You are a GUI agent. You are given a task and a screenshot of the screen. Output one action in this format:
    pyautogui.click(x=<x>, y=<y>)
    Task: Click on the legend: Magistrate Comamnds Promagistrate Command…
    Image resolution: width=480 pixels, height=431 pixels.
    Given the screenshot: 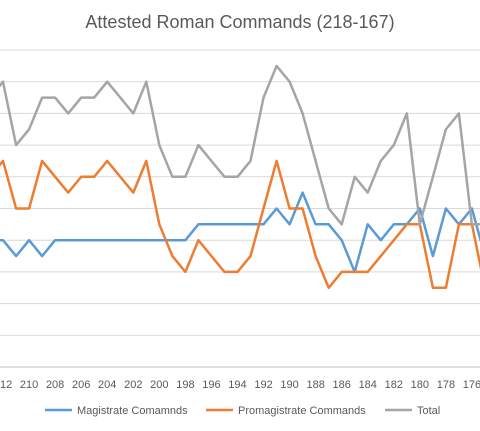 What is the action you would take?
    pyautogui.click(x=242, y=411)
    